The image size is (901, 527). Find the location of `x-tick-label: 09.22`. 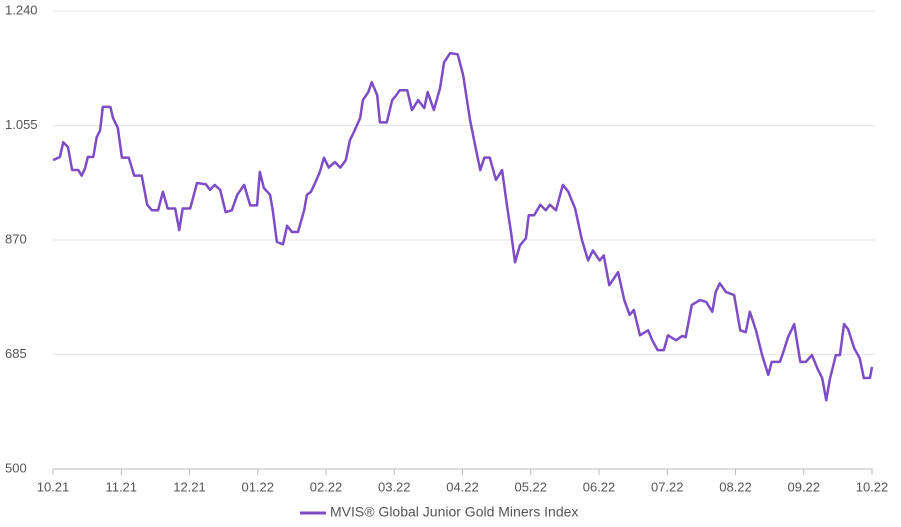

x-tick-label: 09.22 is located at coordinates (803, 486).